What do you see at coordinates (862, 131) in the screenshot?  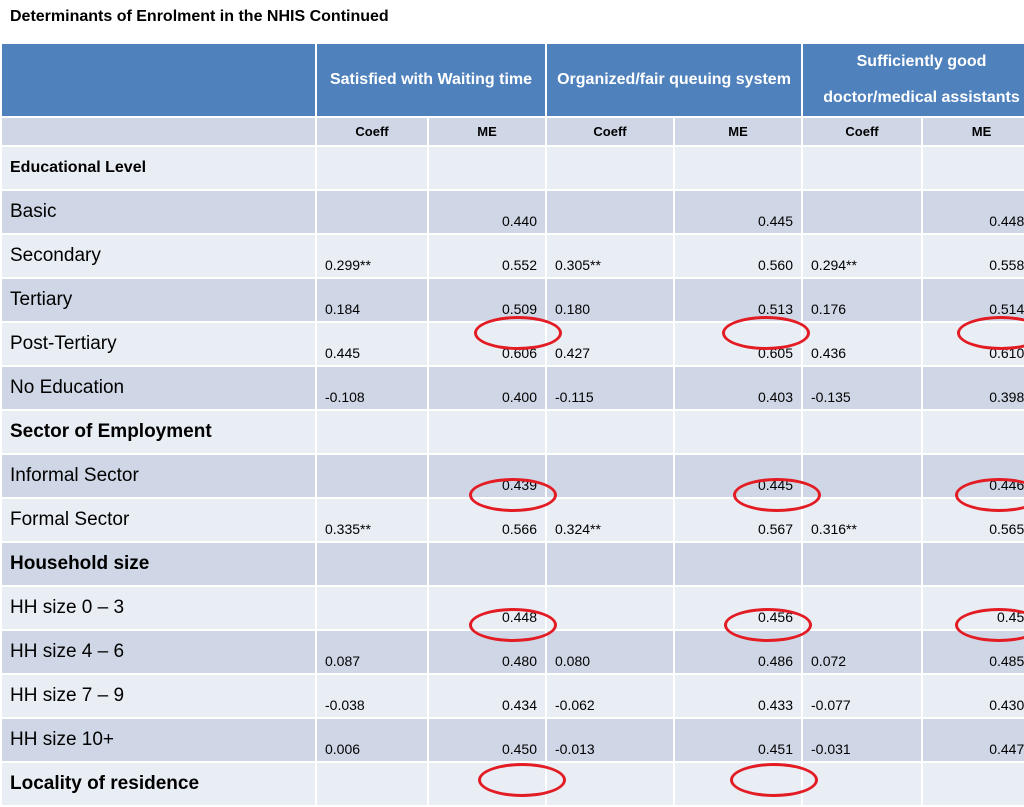 I see `subheader-coeff: Coeff` at bounding box center [862, 131].